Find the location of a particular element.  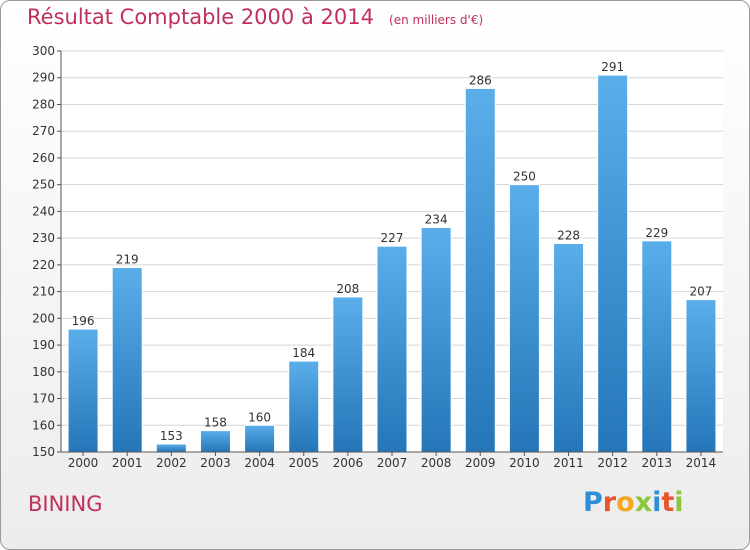

y-tick-label: 150 is located at coordinates (43, 452).